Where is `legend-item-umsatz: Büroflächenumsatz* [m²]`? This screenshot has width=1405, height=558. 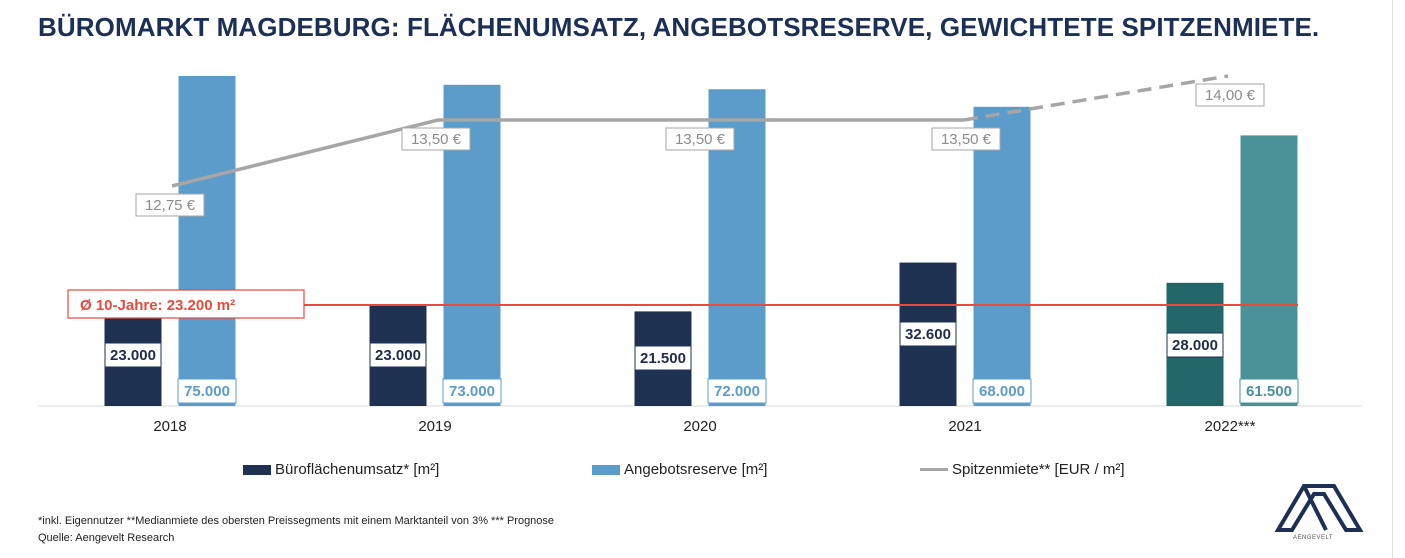 legend-item-umsatz: Büroflächenumsatz* [m²] is located at coordinates (341, 469).